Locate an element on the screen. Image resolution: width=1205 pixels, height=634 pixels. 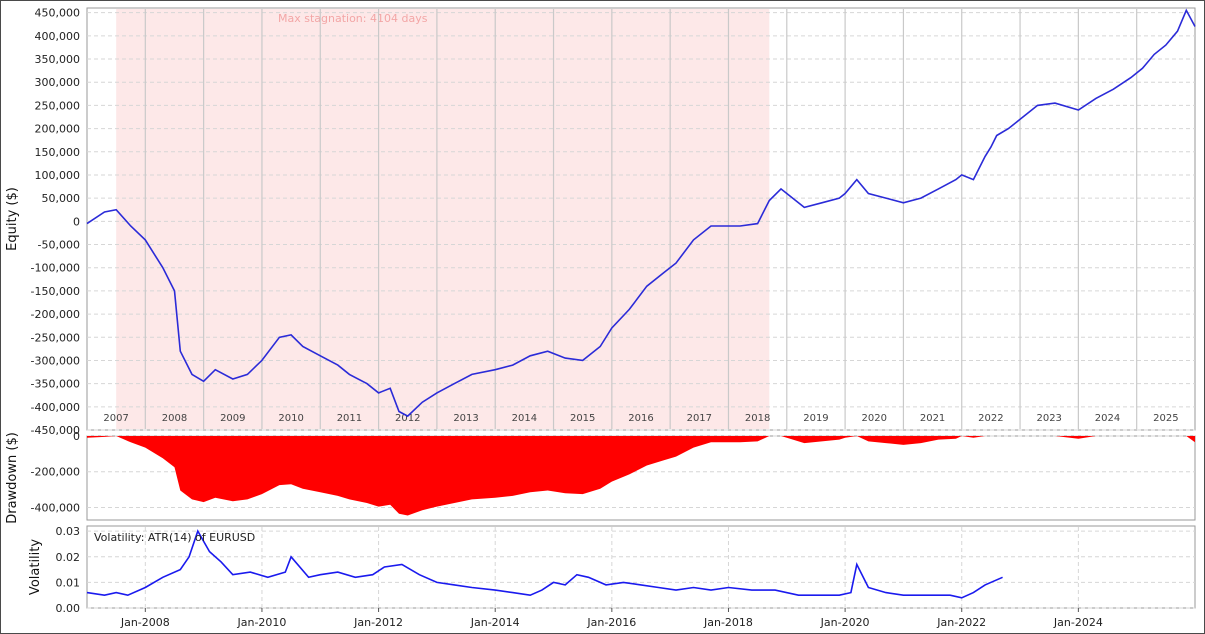
y-tick-label: -150,000 is located at coordinates (55, 291).